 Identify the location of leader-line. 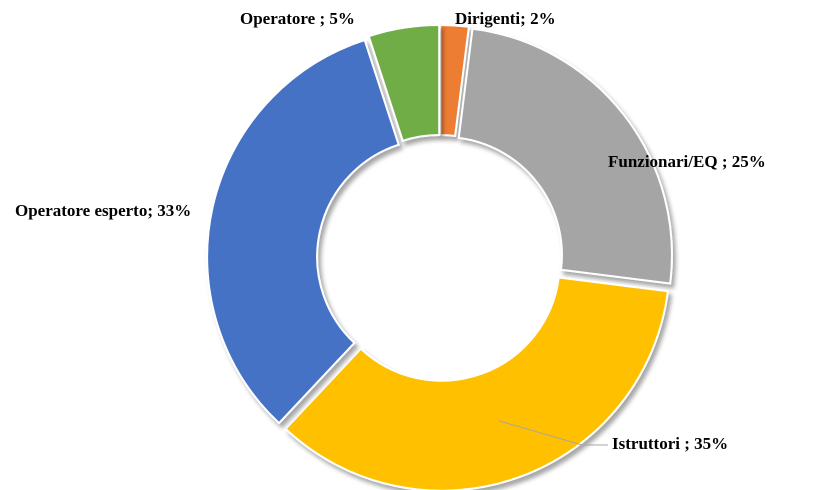
(553, 433).